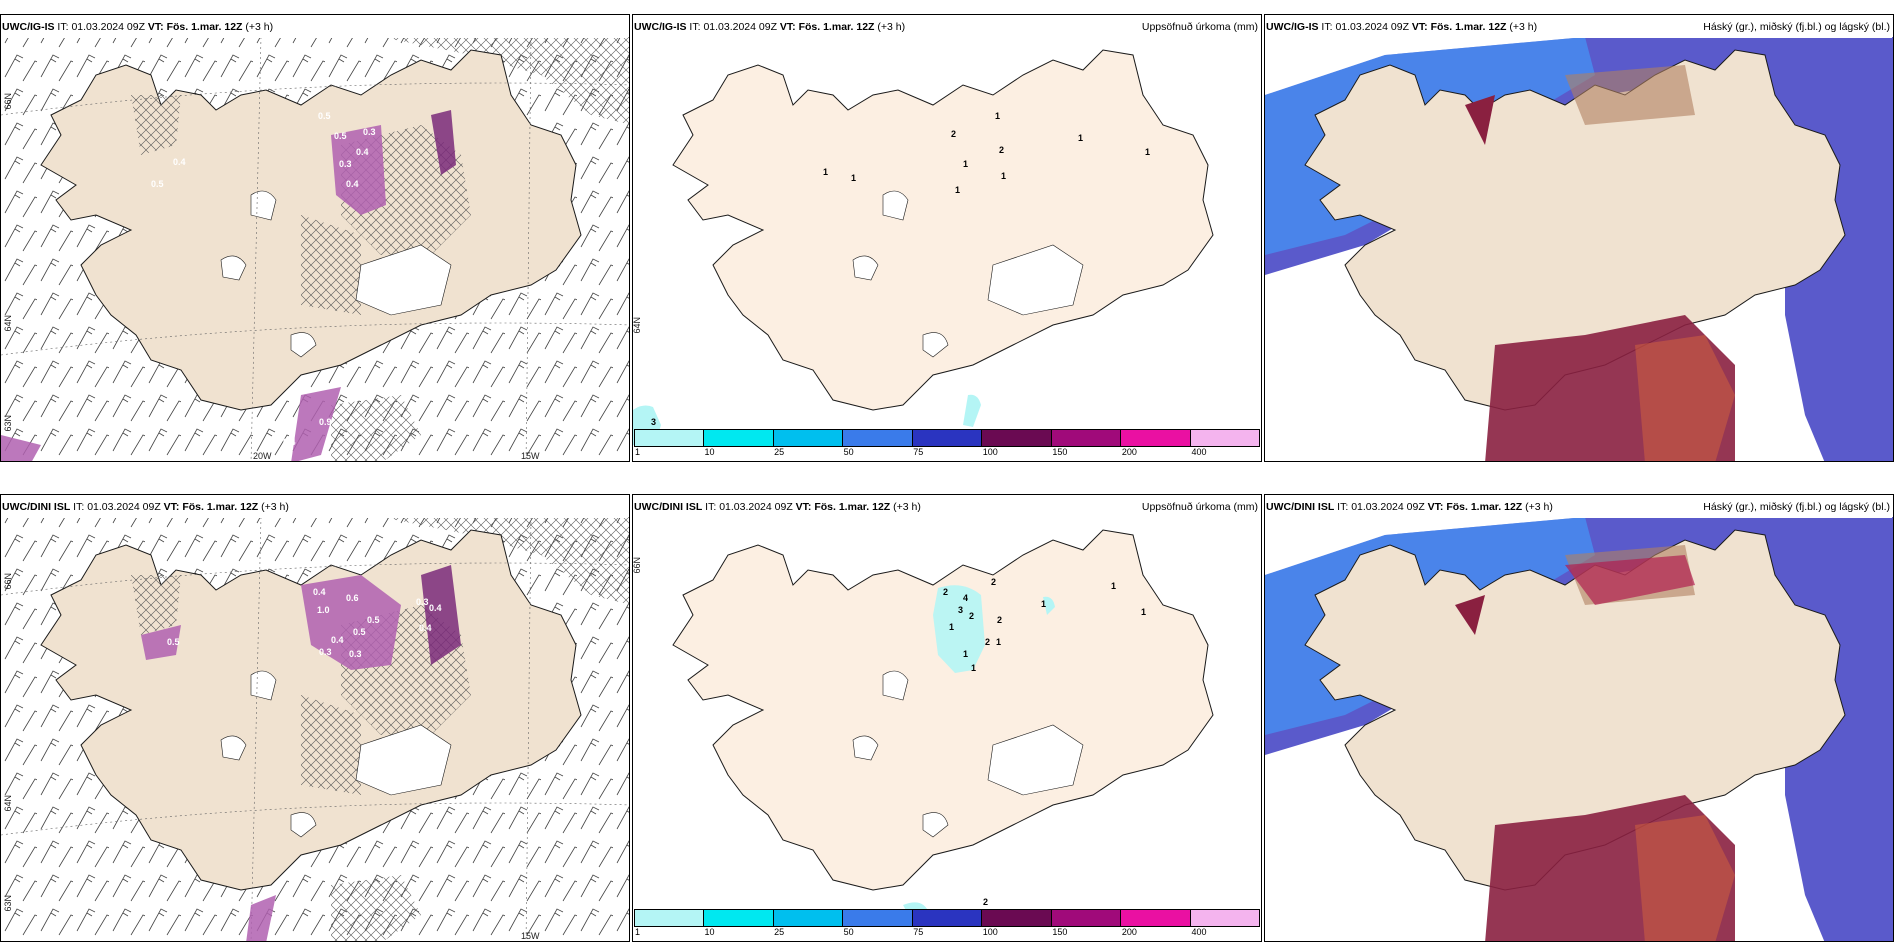 The width and height of the screenshot is (1900, 950). I want to click on precip-labels: 2 1 1 2 1 1 1 1 1 1 3, so click(900, 269).